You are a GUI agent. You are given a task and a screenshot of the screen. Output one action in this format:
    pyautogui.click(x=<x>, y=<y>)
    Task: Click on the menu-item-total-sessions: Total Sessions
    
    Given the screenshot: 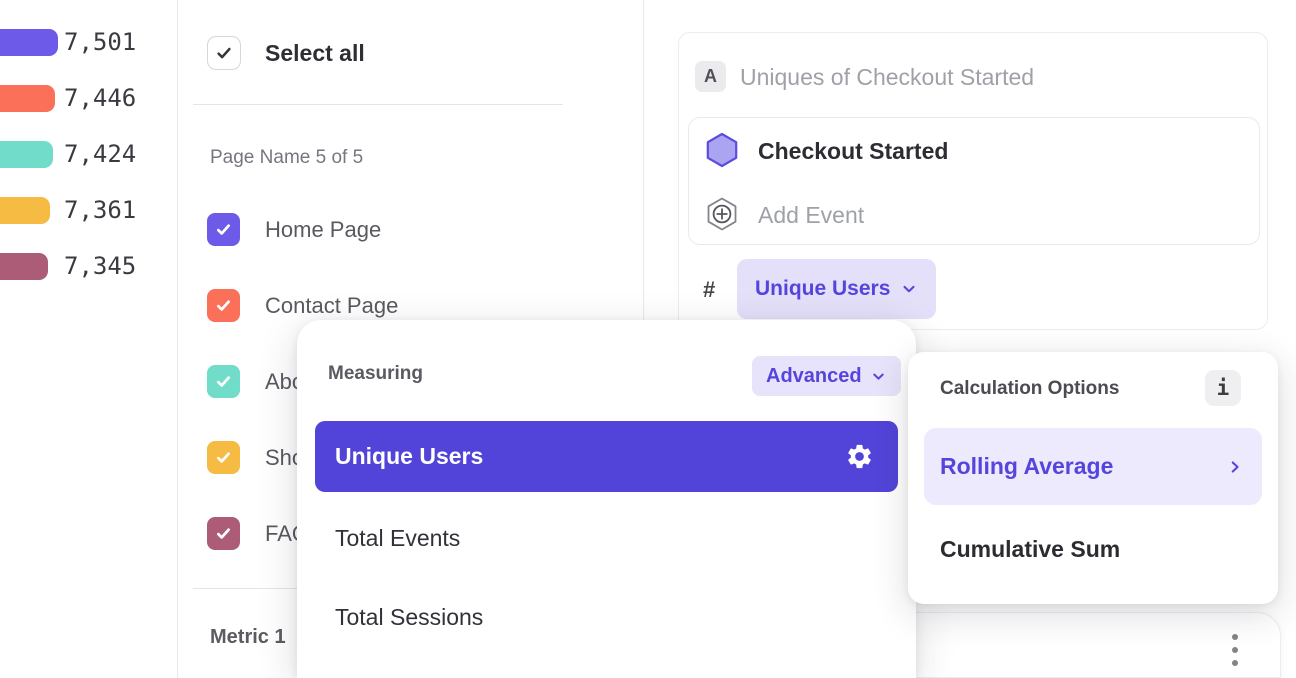 What is the action you would take?
    pyautogui.click(x=409, y=617)
    